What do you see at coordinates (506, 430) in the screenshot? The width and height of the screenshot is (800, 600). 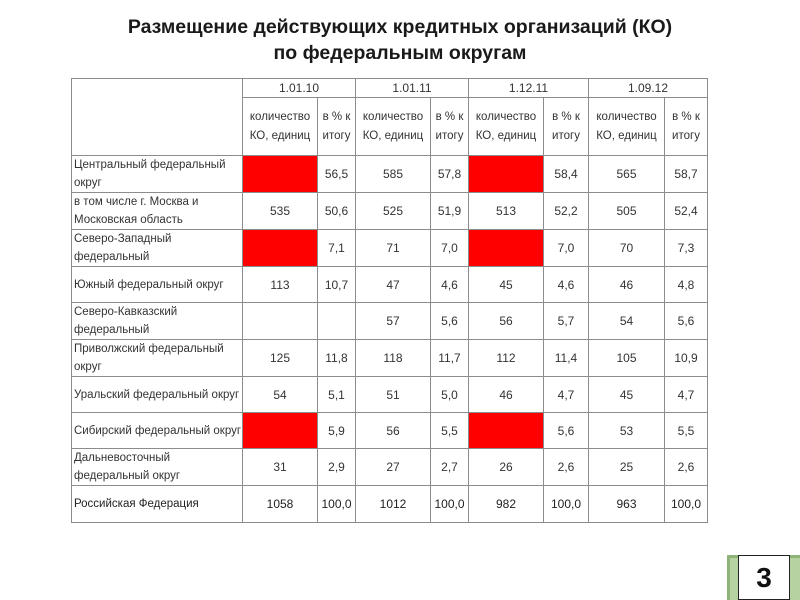 I see `count-value: 55` at bounding box center [506, 430].